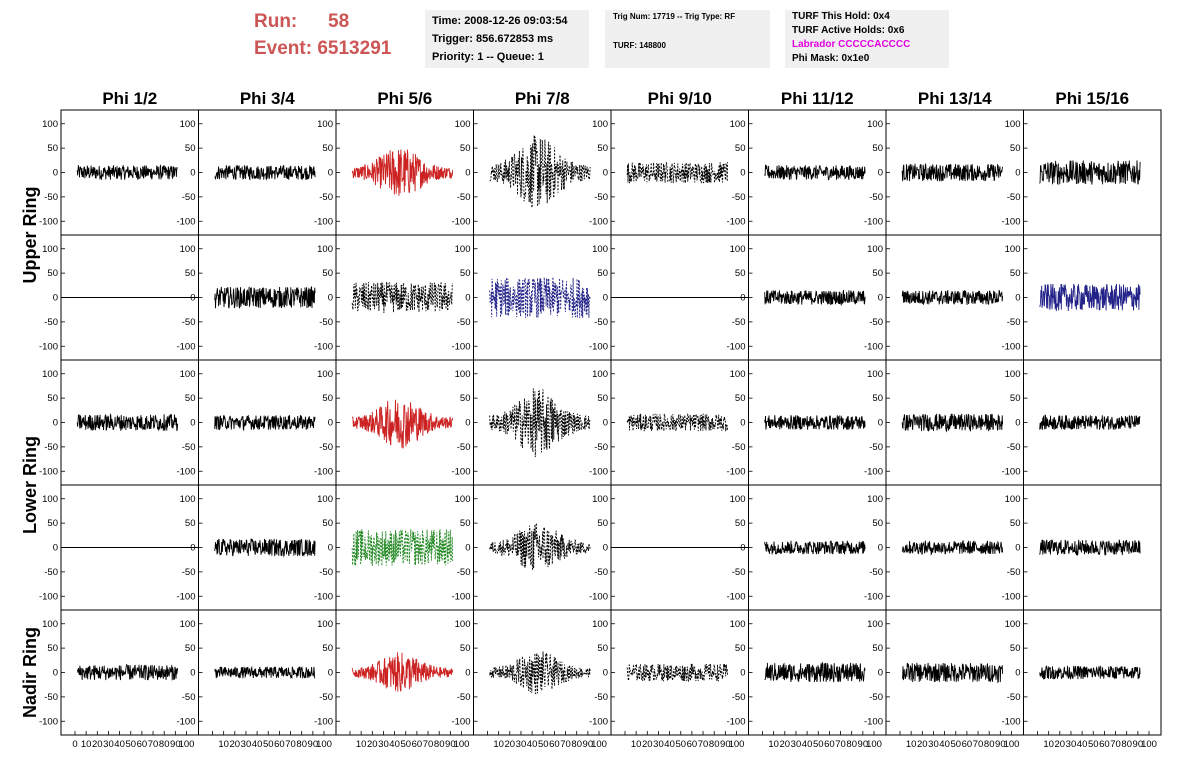 Image resolution: width=1196 pixels, height=772 pixels. Describe the element at coordinates (848, 30) in the screenshot. I see `turf-active-holds-text: TURF Active Holds: 0x6` at that location.